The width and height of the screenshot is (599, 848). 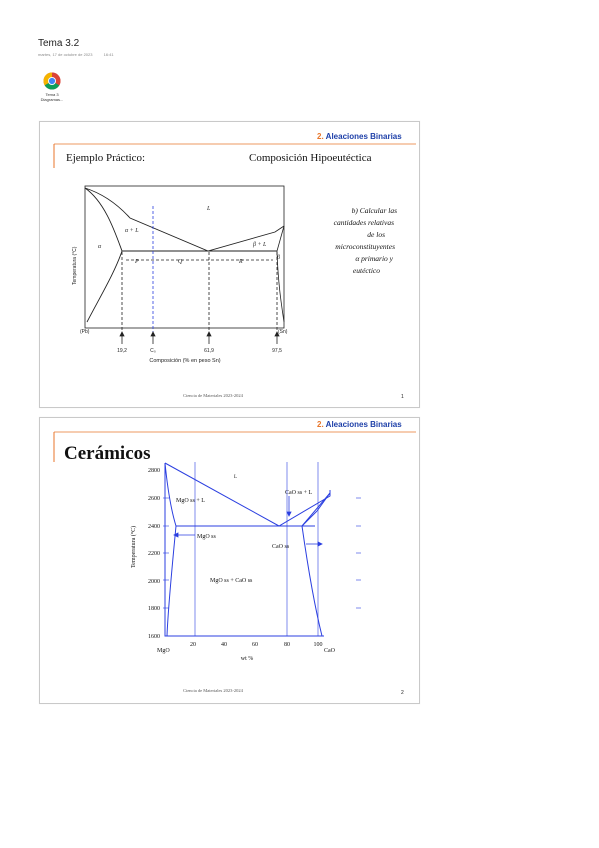 What do you see at coordinates (359, 424) in the screenshot?
I see `slide-2-header: 2. Aleaciones Binarias` at bounding box center [359, 424].